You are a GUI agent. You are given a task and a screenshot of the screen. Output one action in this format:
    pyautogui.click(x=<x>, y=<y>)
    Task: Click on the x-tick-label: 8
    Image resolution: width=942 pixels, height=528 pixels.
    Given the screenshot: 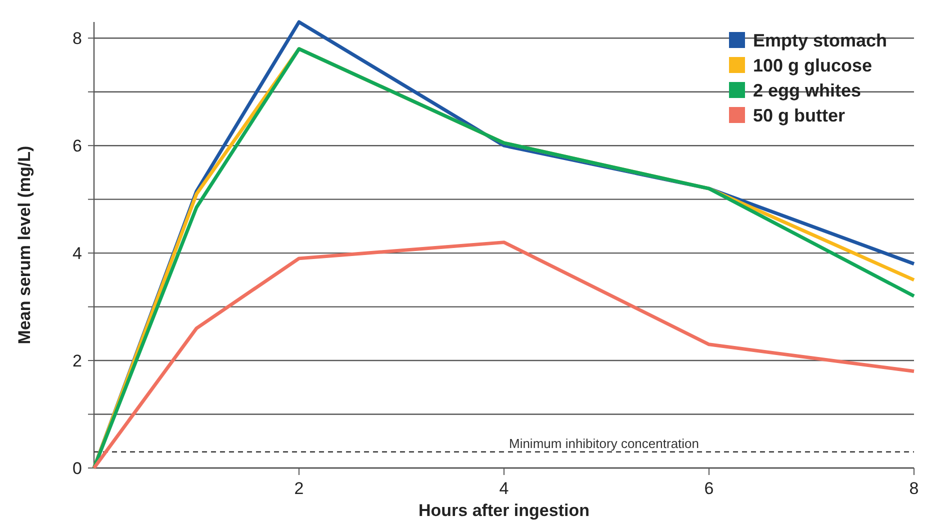 What is the action you would take?
    pyautogui.click(x=914, y=488)
    